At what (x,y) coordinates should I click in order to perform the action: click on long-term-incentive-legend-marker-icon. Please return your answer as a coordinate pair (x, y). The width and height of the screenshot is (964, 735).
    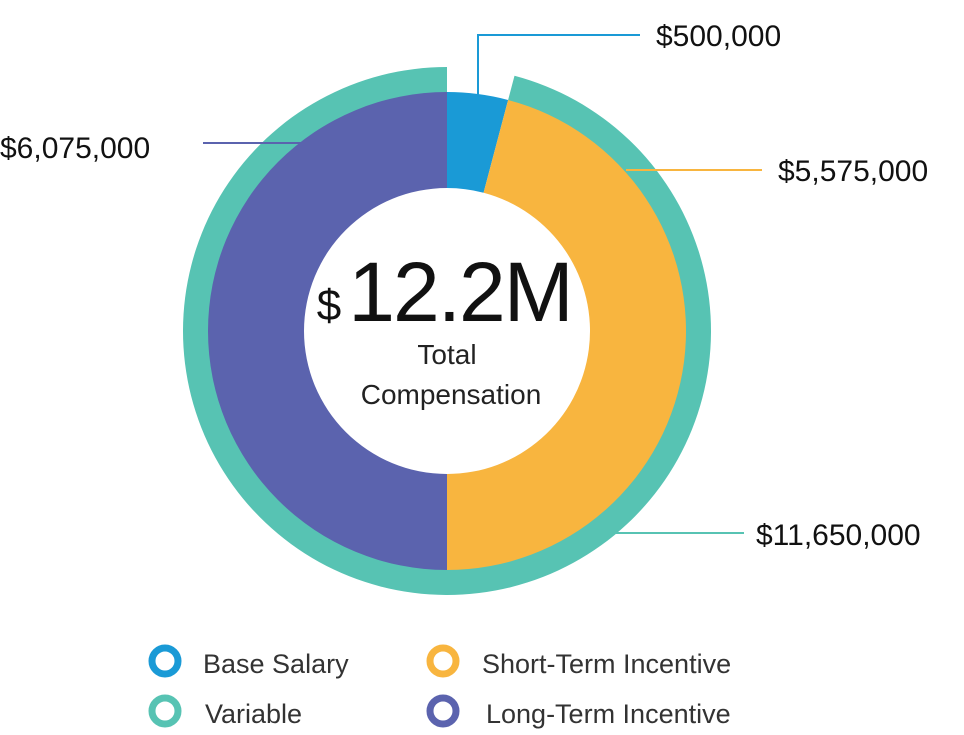
    Looking at the image, I should click on (443, 711).